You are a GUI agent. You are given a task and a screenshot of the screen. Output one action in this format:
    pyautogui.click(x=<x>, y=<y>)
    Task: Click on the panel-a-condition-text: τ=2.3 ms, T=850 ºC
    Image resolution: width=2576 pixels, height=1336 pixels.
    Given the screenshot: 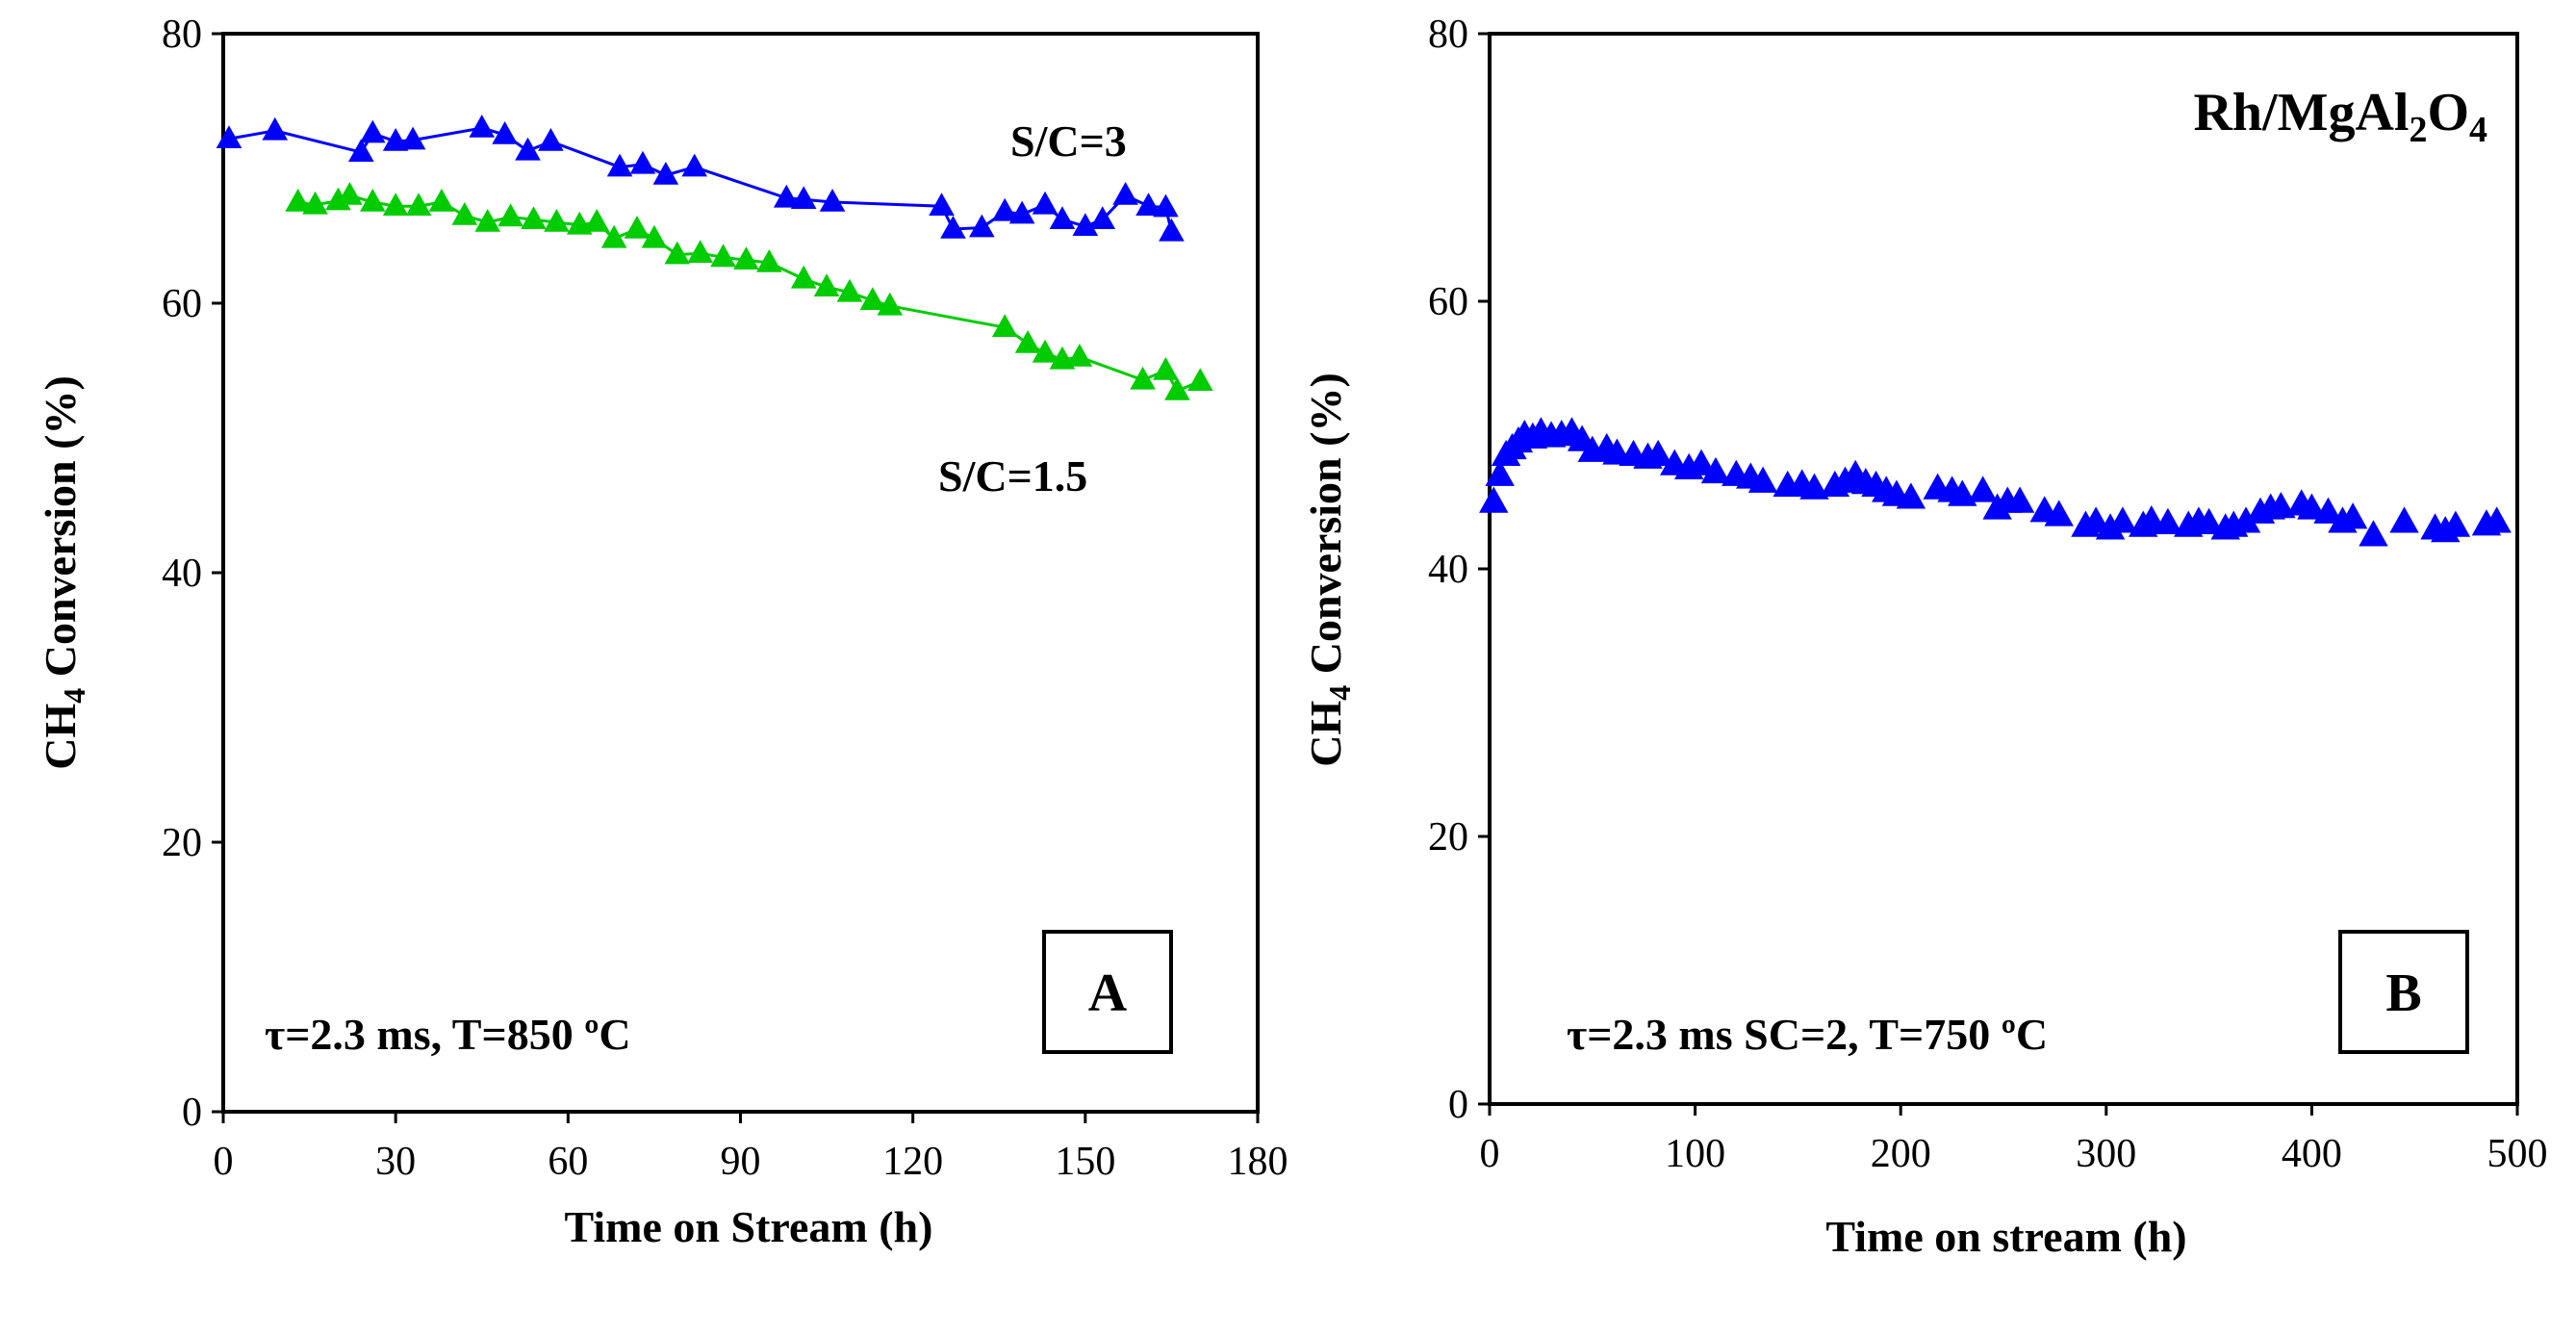 What is the action you would take?
    pyautogui.click(x=448, y=1034)
    